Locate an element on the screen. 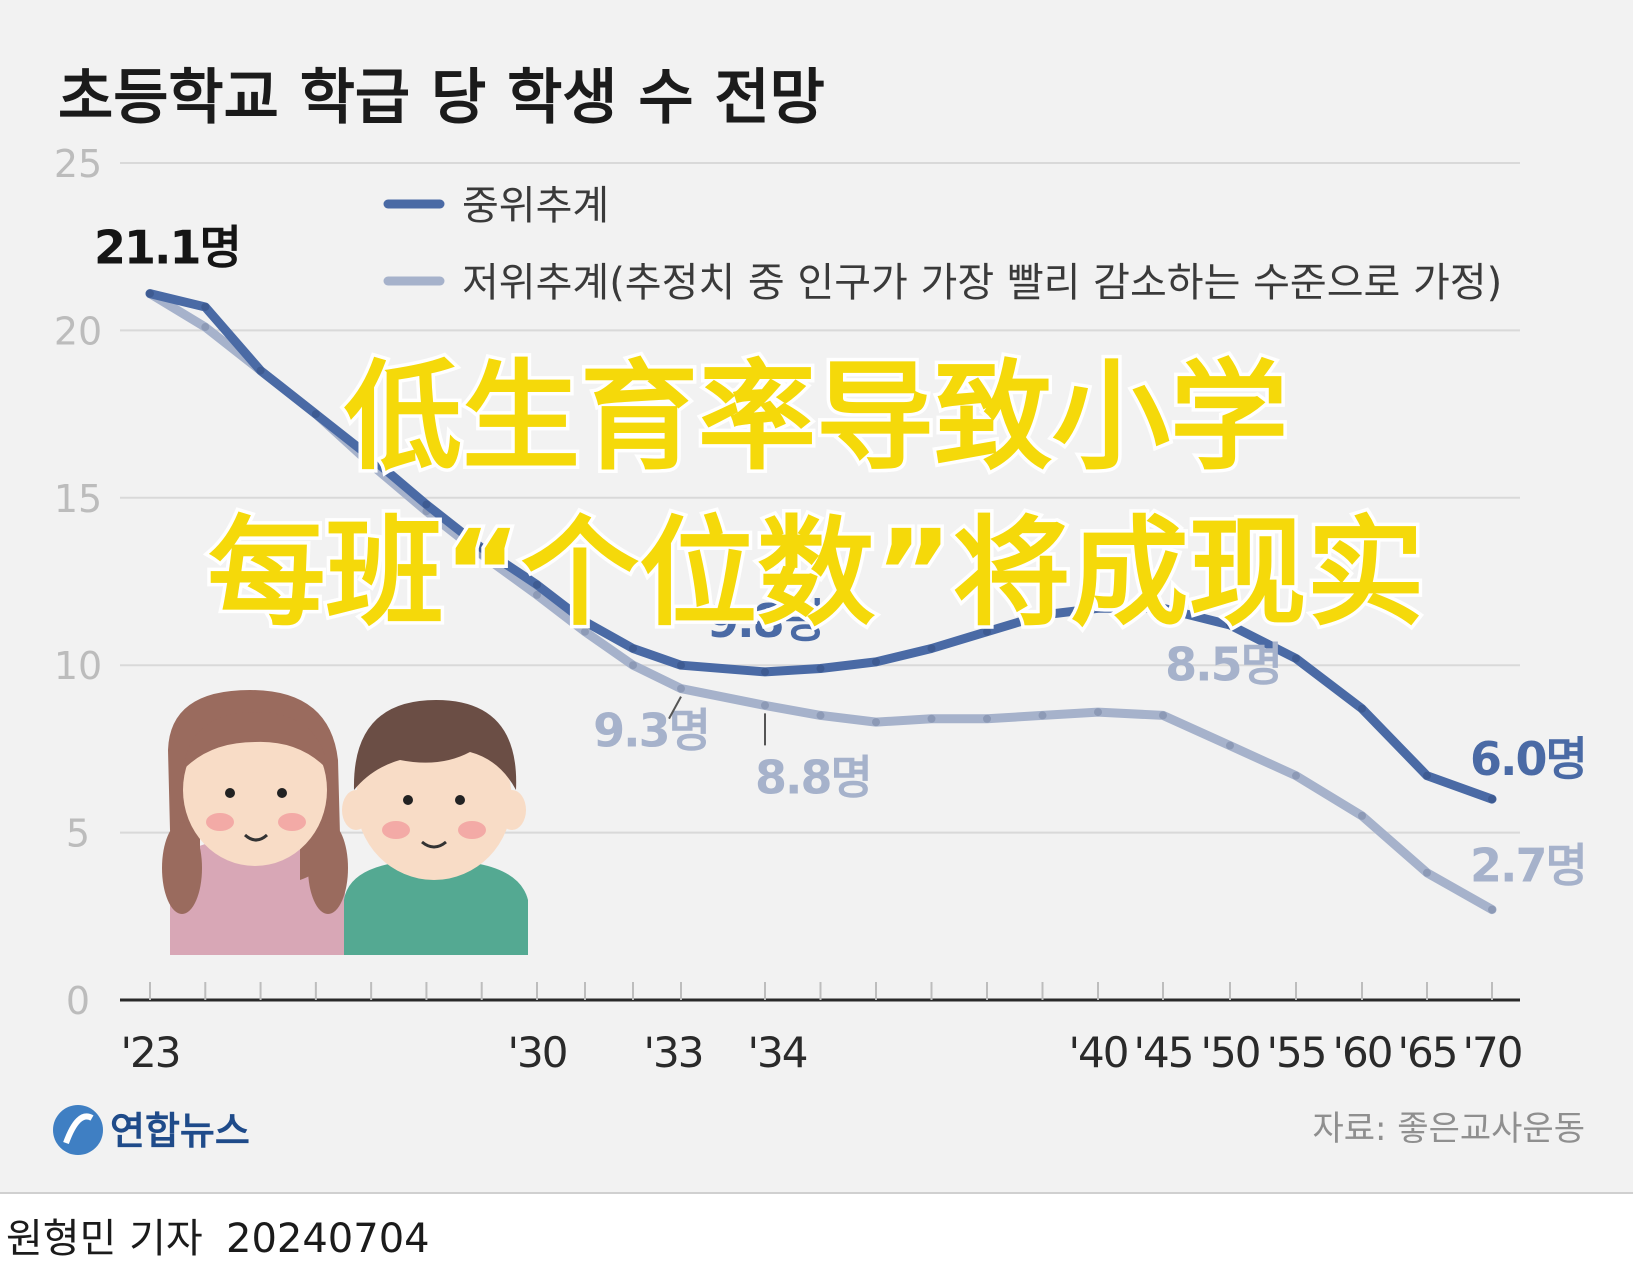  data-label: 9.3명 is located at coordinates (651, 731).